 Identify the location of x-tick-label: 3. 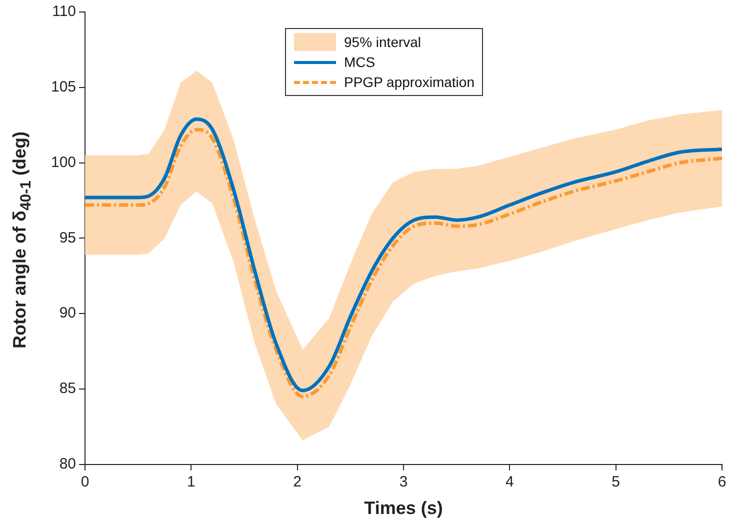
(403, 482).